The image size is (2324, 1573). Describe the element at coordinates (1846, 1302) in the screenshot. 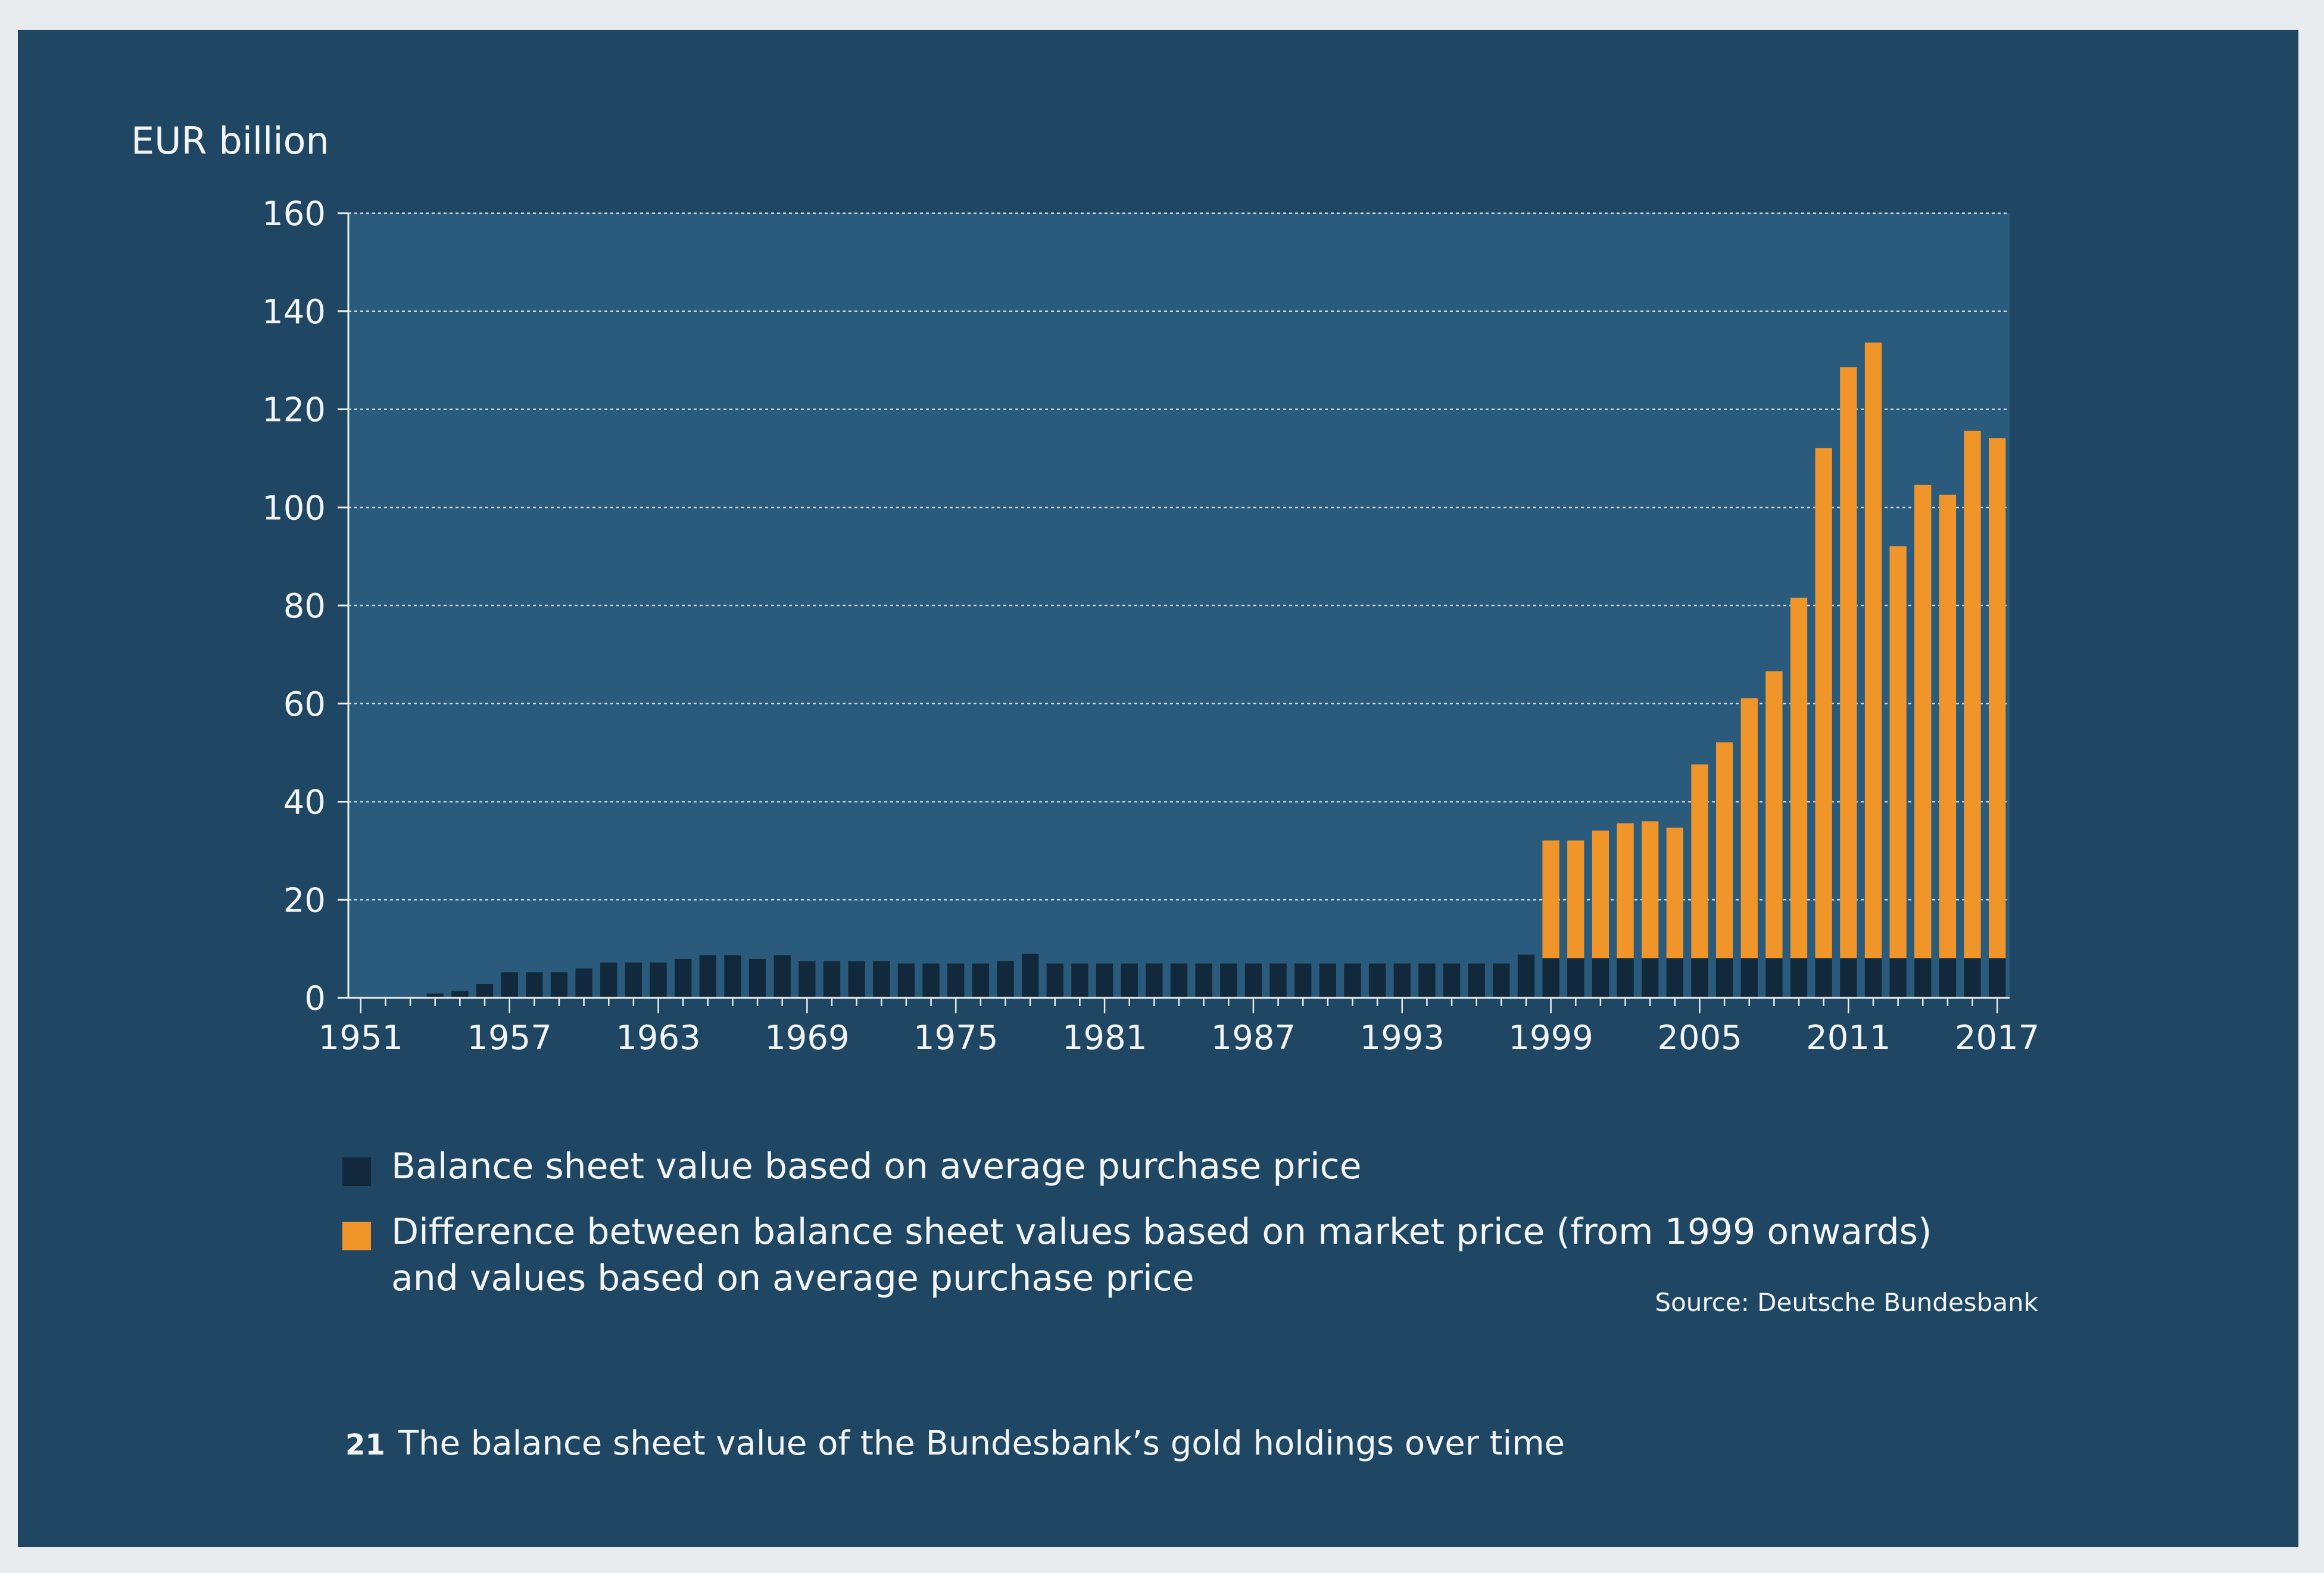

I see `source-note: Source: Deutsche Bundesbank` at that location.